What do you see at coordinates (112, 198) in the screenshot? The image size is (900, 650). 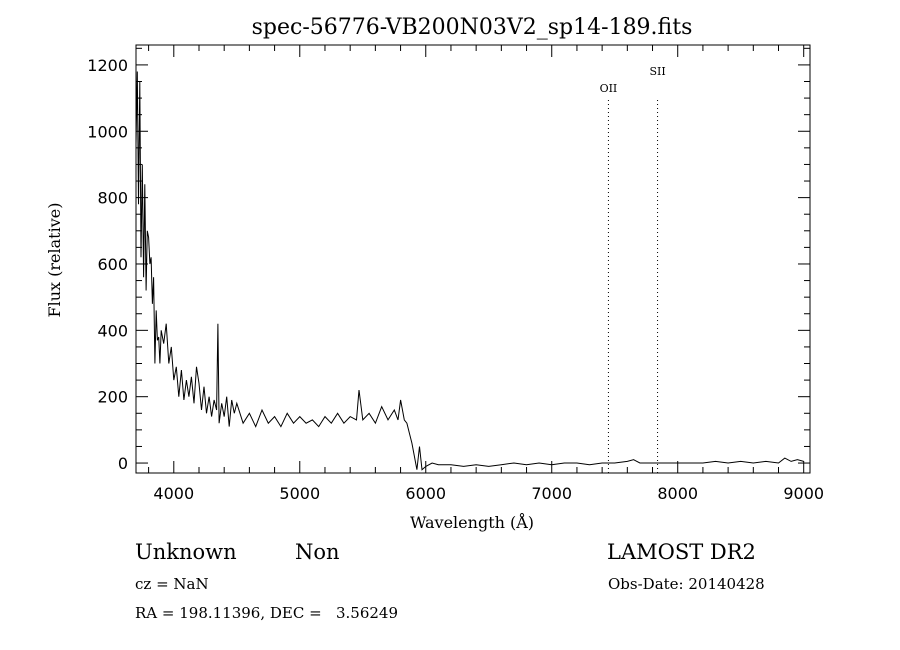 I see `y-tick-label: 800` at bounding box center [112, 198].